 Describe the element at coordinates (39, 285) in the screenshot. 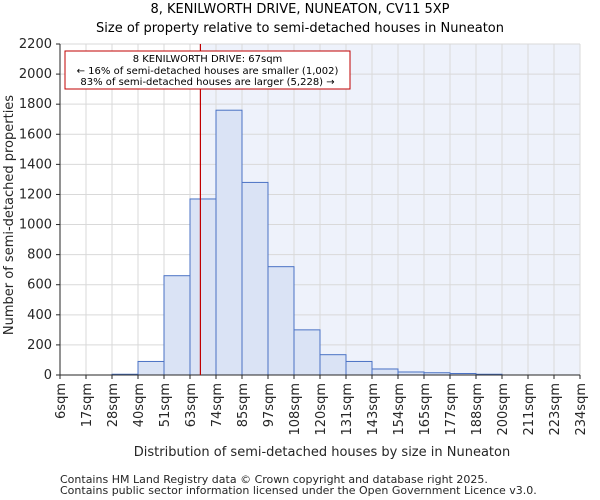

I see `y-tick-label: 600` at that location.